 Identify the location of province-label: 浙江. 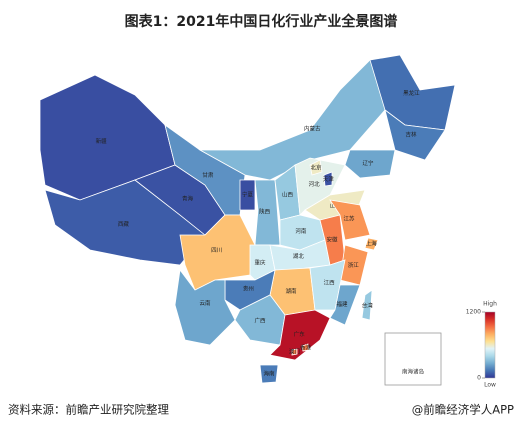
(354, 265).